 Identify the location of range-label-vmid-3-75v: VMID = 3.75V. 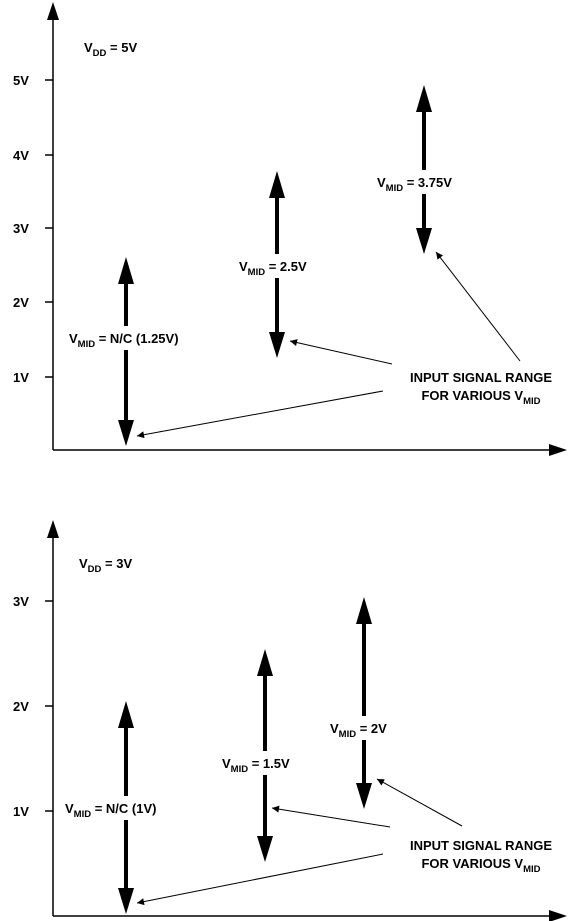
(414, 184).